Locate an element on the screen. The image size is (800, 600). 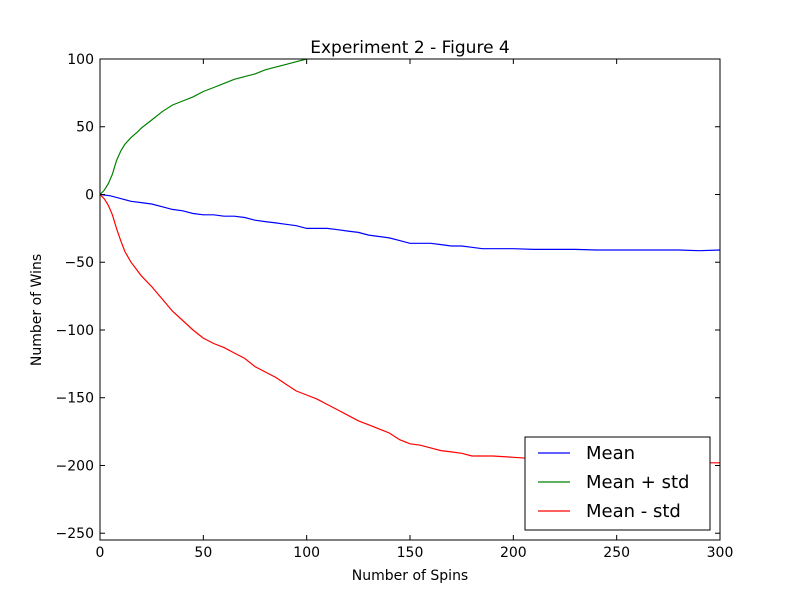
y-tick-label-2: 0 is located at coordinates (89, 195).